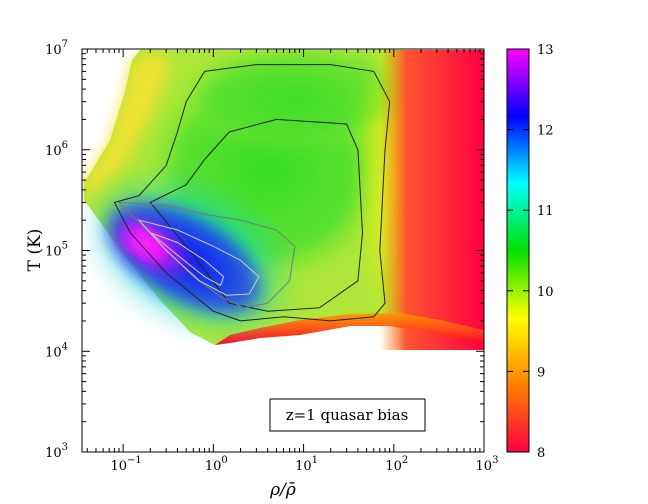 Image resolution: width=648 pixels, height=504 pixels. Describe the element at coordinates (396, 464) in the screenshot. I see `x-tick-label: 10²` at that location.